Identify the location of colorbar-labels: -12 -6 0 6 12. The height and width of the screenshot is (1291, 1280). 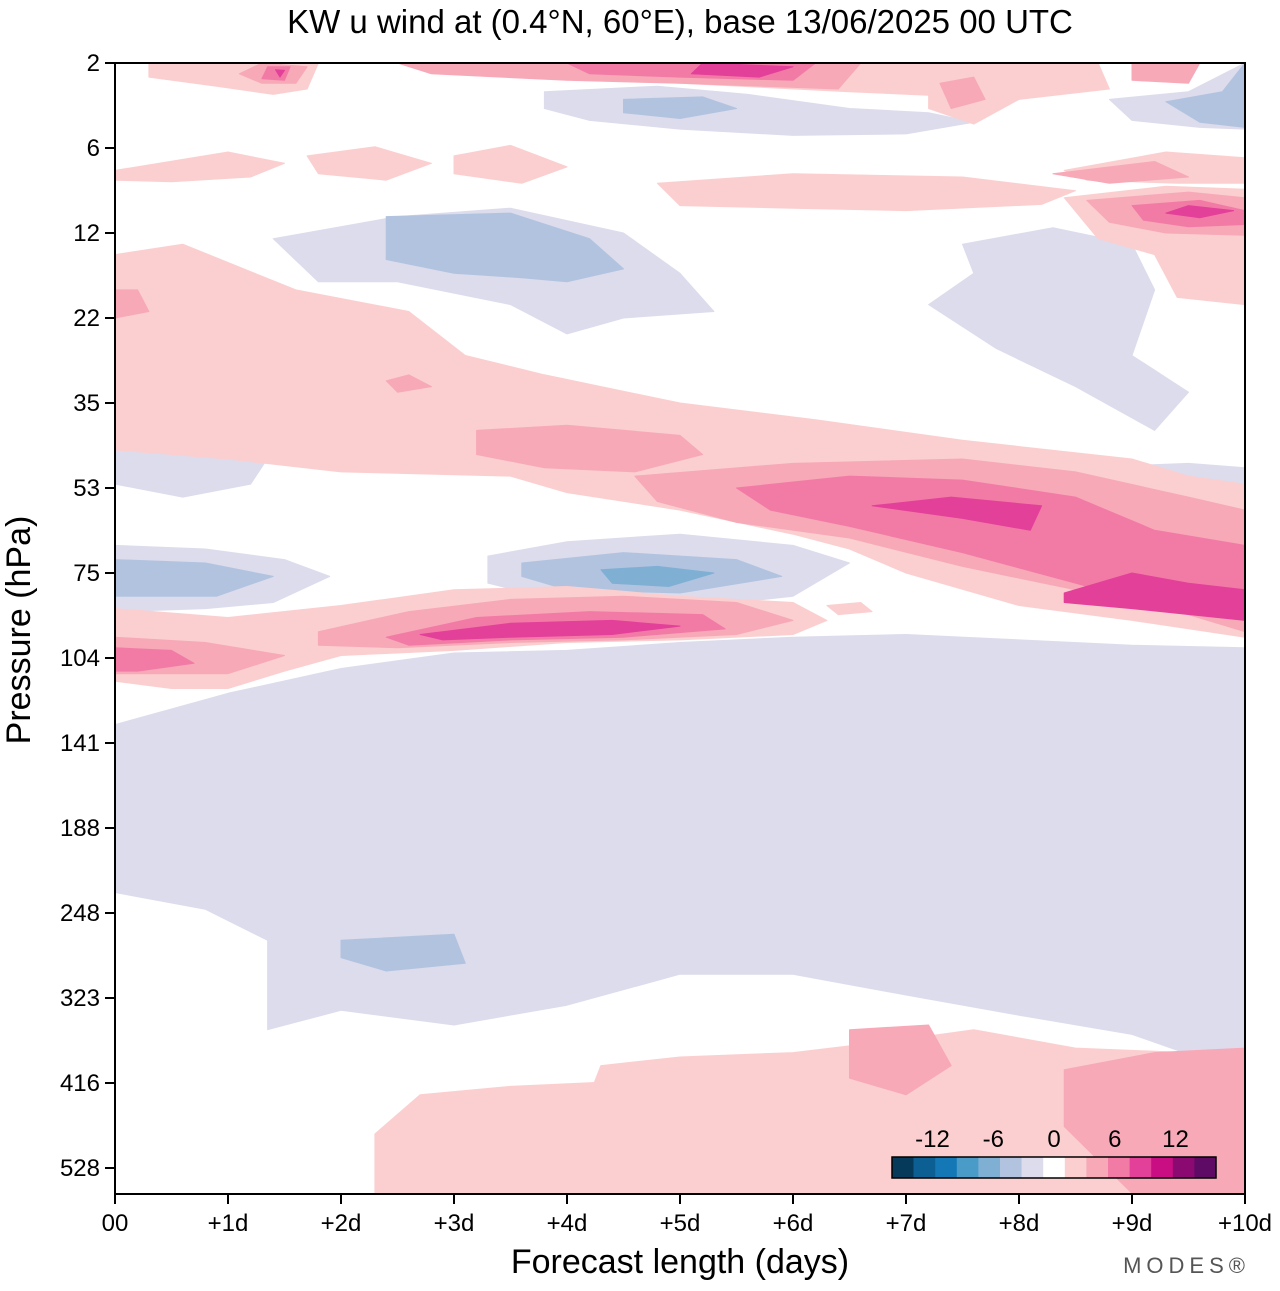
(1052, 1139).